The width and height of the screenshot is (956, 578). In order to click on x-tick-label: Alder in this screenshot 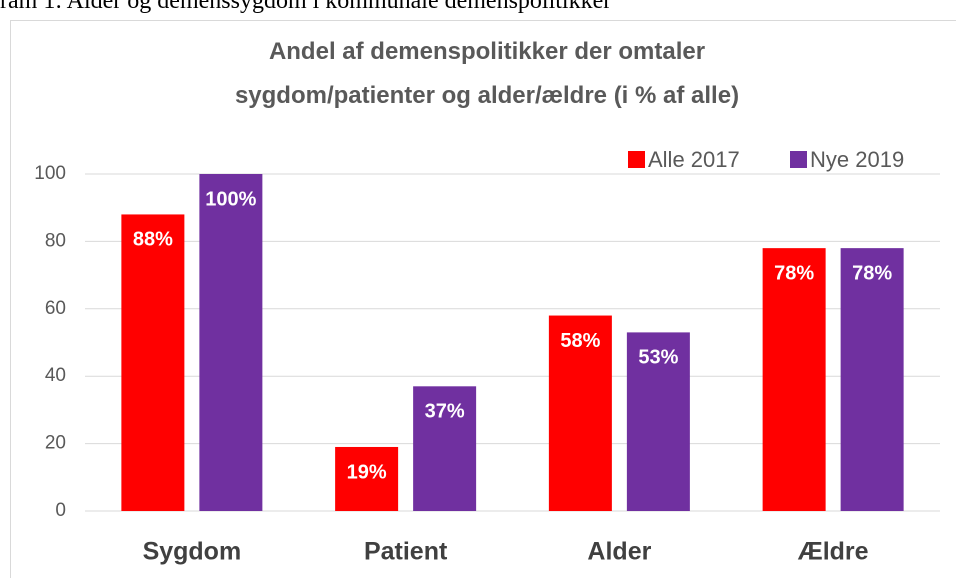, I will do `click(619, 552)`.